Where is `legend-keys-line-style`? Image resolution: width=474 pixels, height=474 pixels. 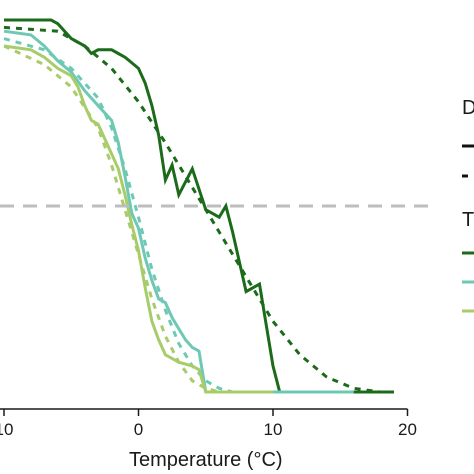 legend-keys-line-style is located at coordinates (468, 161).